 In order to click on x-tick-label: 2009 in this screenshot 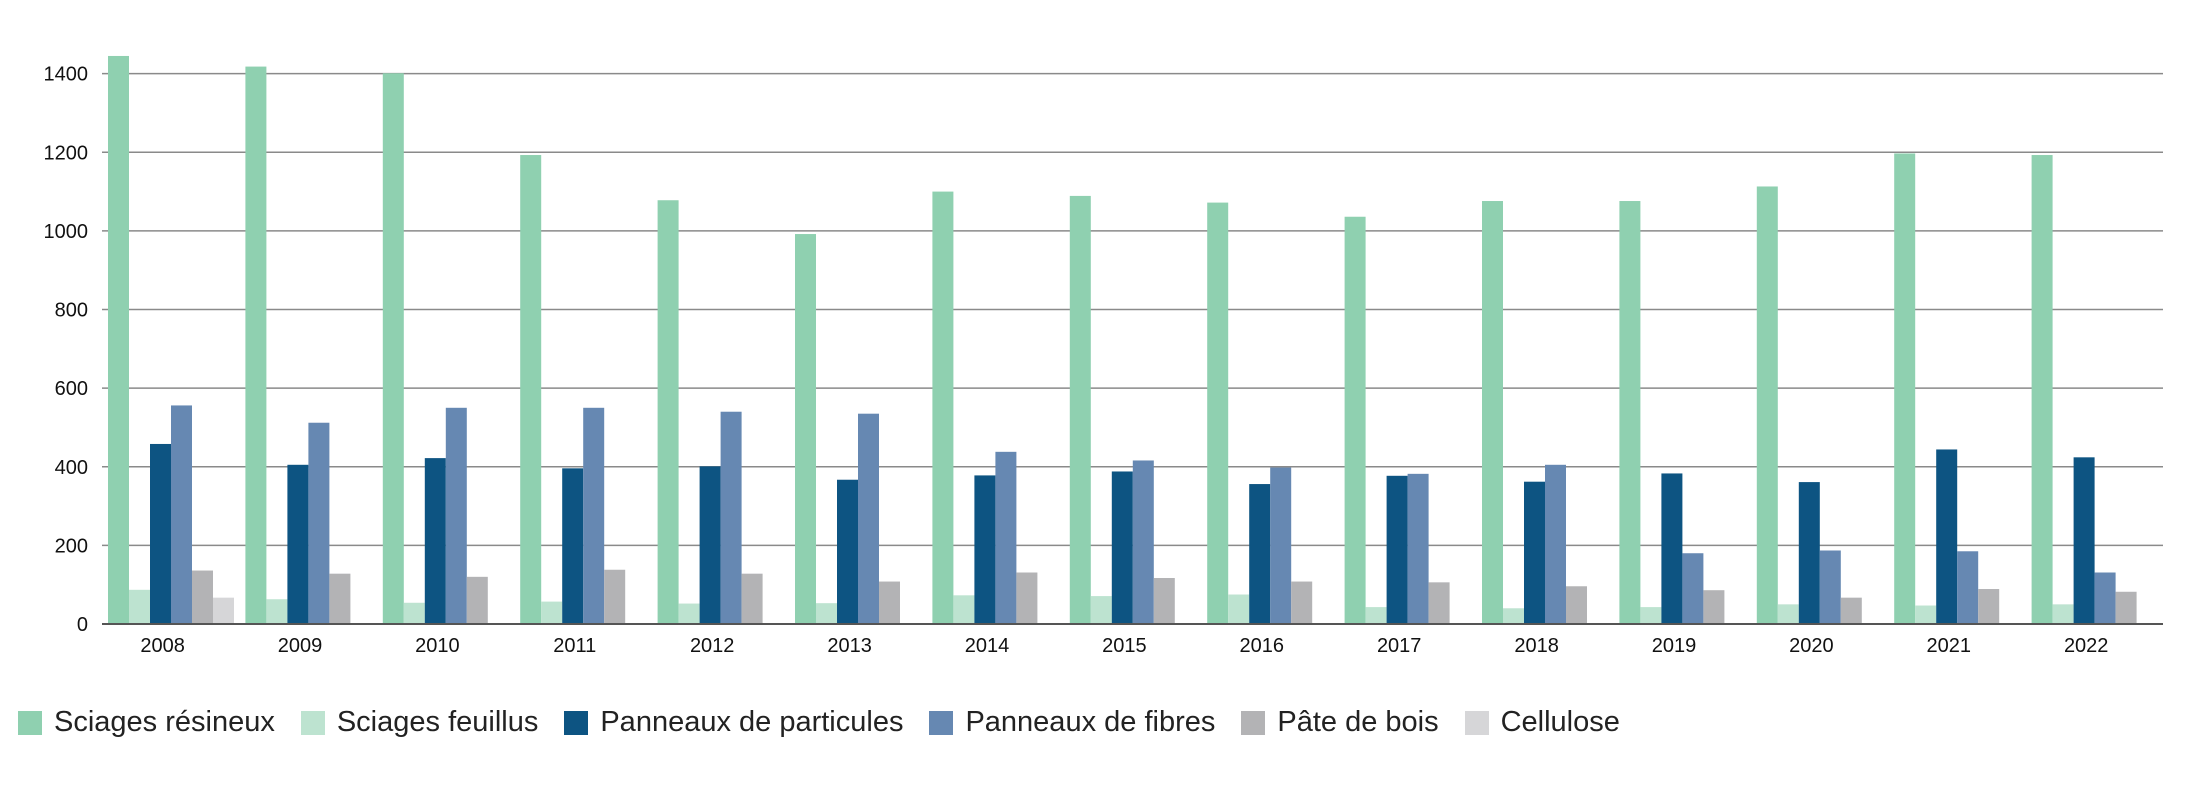, I will do `click(300, 646)`.